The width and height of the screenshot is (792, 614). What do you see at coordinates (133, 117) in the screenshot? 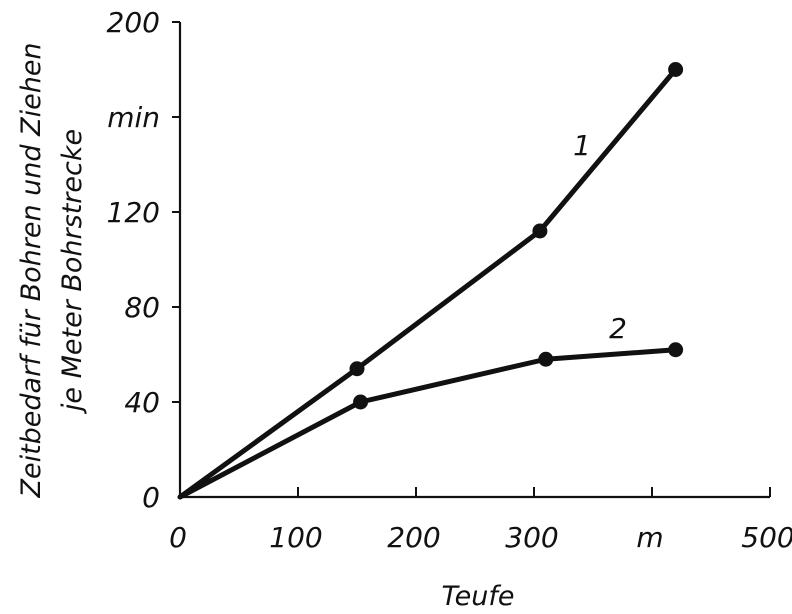
I see `y-tick-label: min` at bounding box center [133, 117].